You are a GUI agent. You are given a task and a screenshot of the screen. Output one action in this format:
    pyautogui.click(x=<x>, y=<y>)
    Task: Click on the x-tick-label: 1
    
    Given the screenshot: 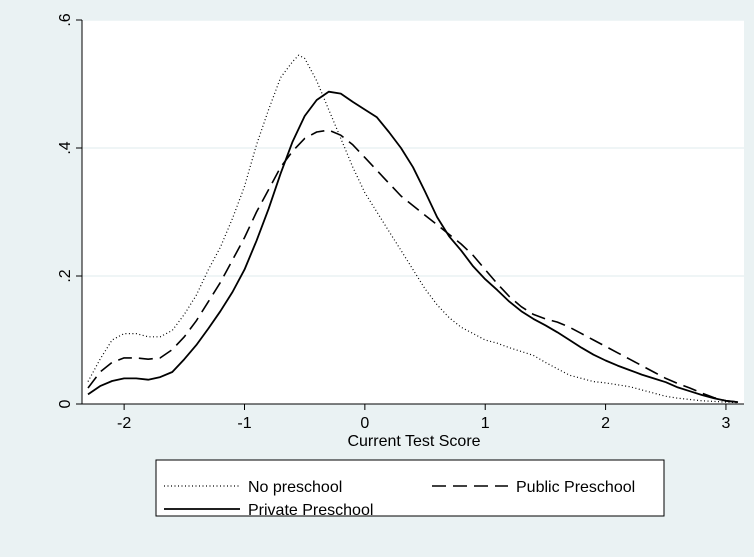 What is the action you would take?
    pyautogui.click(x=485, y=423)
    